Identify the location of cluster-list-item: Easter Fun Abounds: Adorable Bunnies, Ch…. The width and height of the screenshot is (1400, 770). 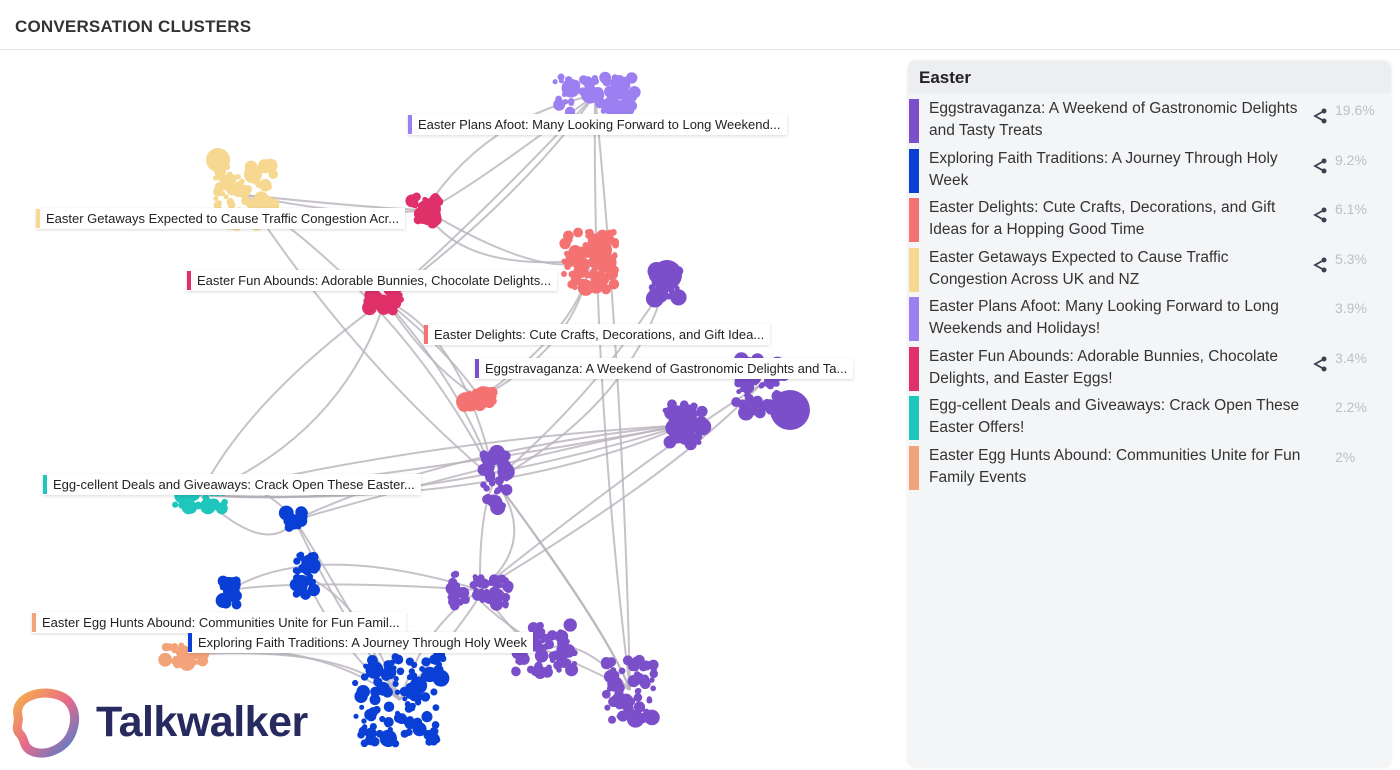
(1149, 366).